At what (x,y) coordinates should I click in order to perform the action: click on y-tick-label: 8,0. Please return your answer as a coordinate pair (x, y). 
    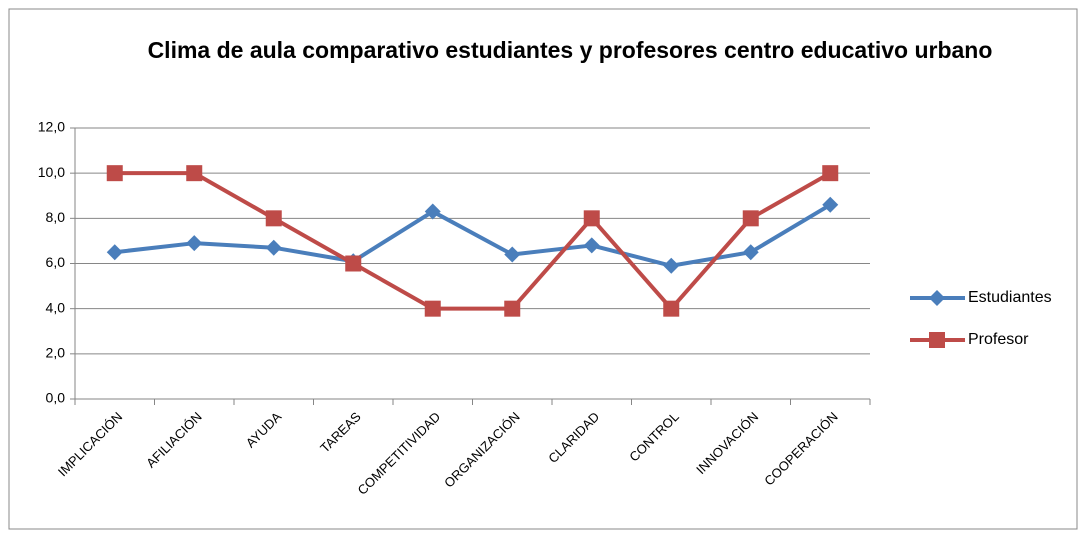
    Looking at the image, I should click on (56, 217).